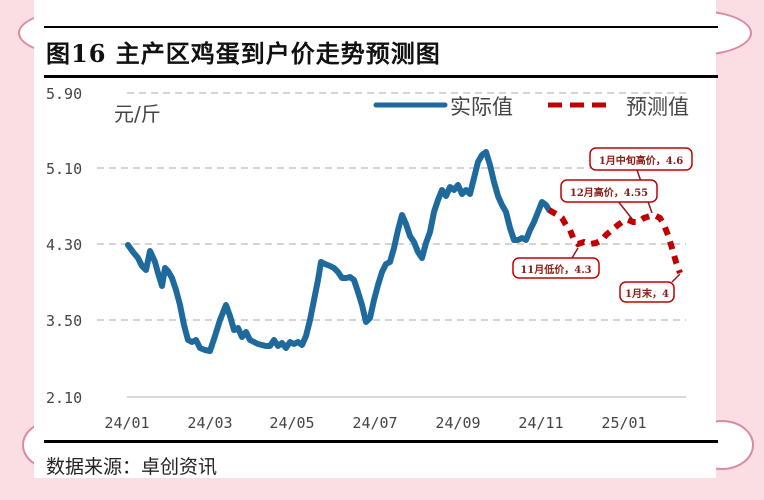  Describe the element at coordinates (64, 321) in the screenshot. I see `y-tick: 3.50` at that location.